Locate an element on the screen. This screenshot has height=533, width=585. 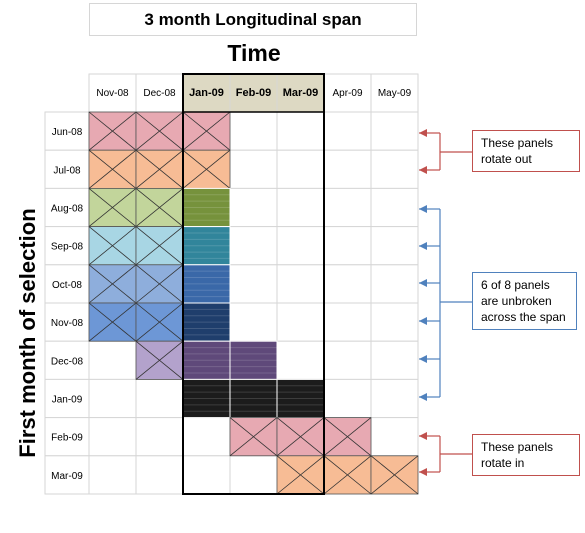
row-label: Aug-08 is located at coordinates (67, 209).